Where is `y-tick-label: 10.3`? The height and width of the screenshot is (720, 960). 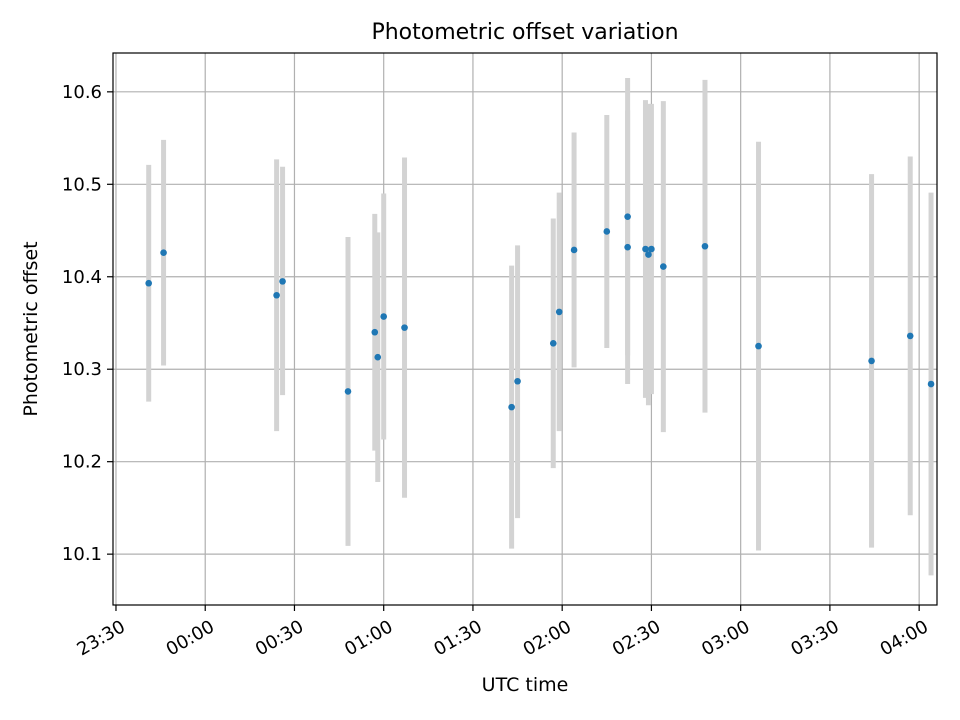
y-tick-label: 10.3 is located at coordinates (82, 369).